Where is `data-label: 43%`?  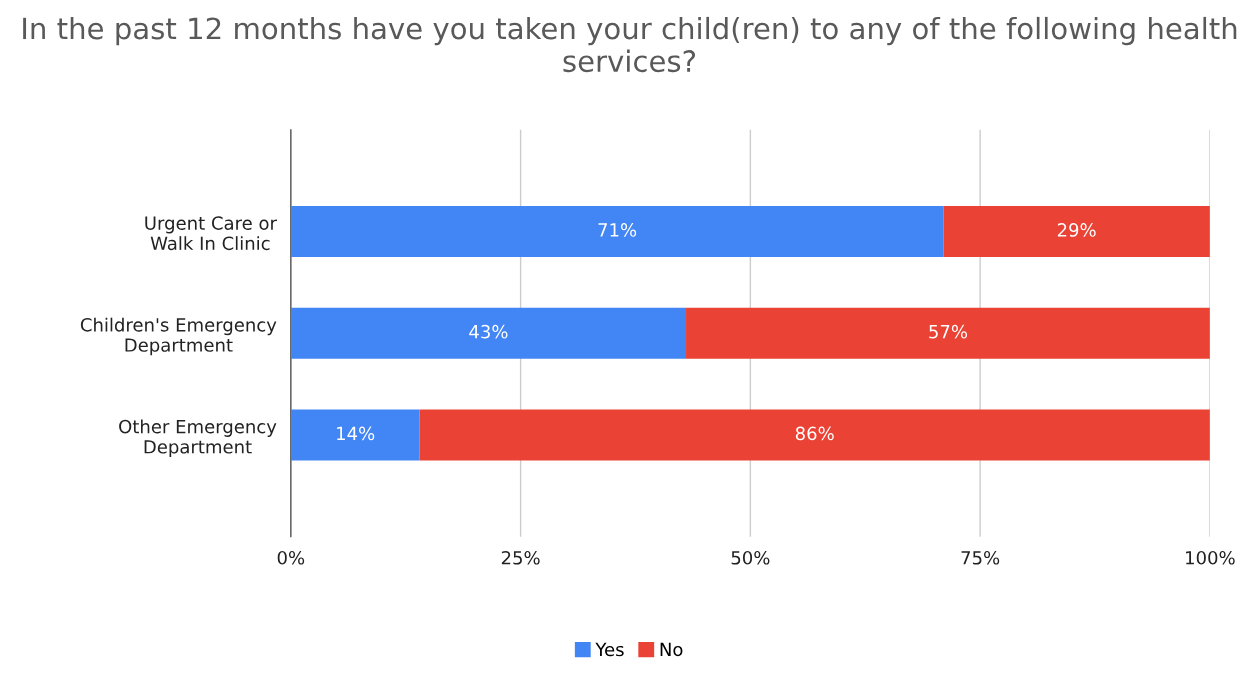
data-label: 43% is located at coordinates (488, 331).